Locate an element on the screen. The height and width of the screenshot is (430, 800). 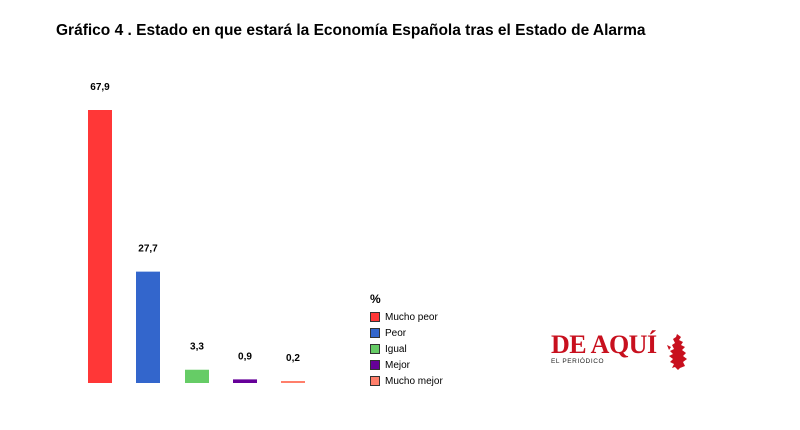
logo-text: DE AQUÍ EL PERIÓDICO is located at coordinates (604, 348).